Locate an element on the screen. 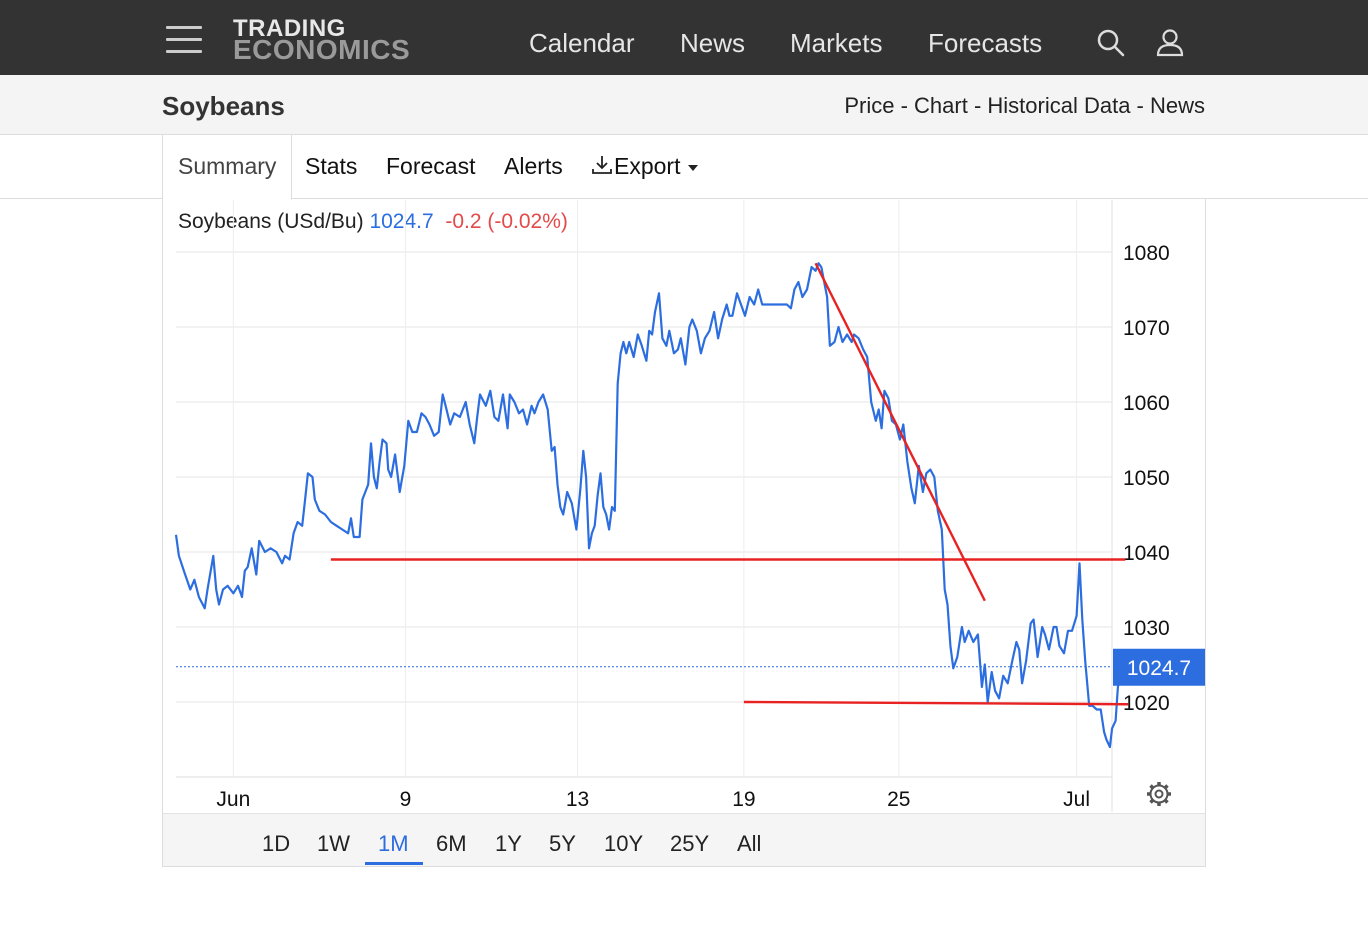 The width and height of the screenshot is (1368, 925). settings-gear-icon is located at coordinates (1159, 794).